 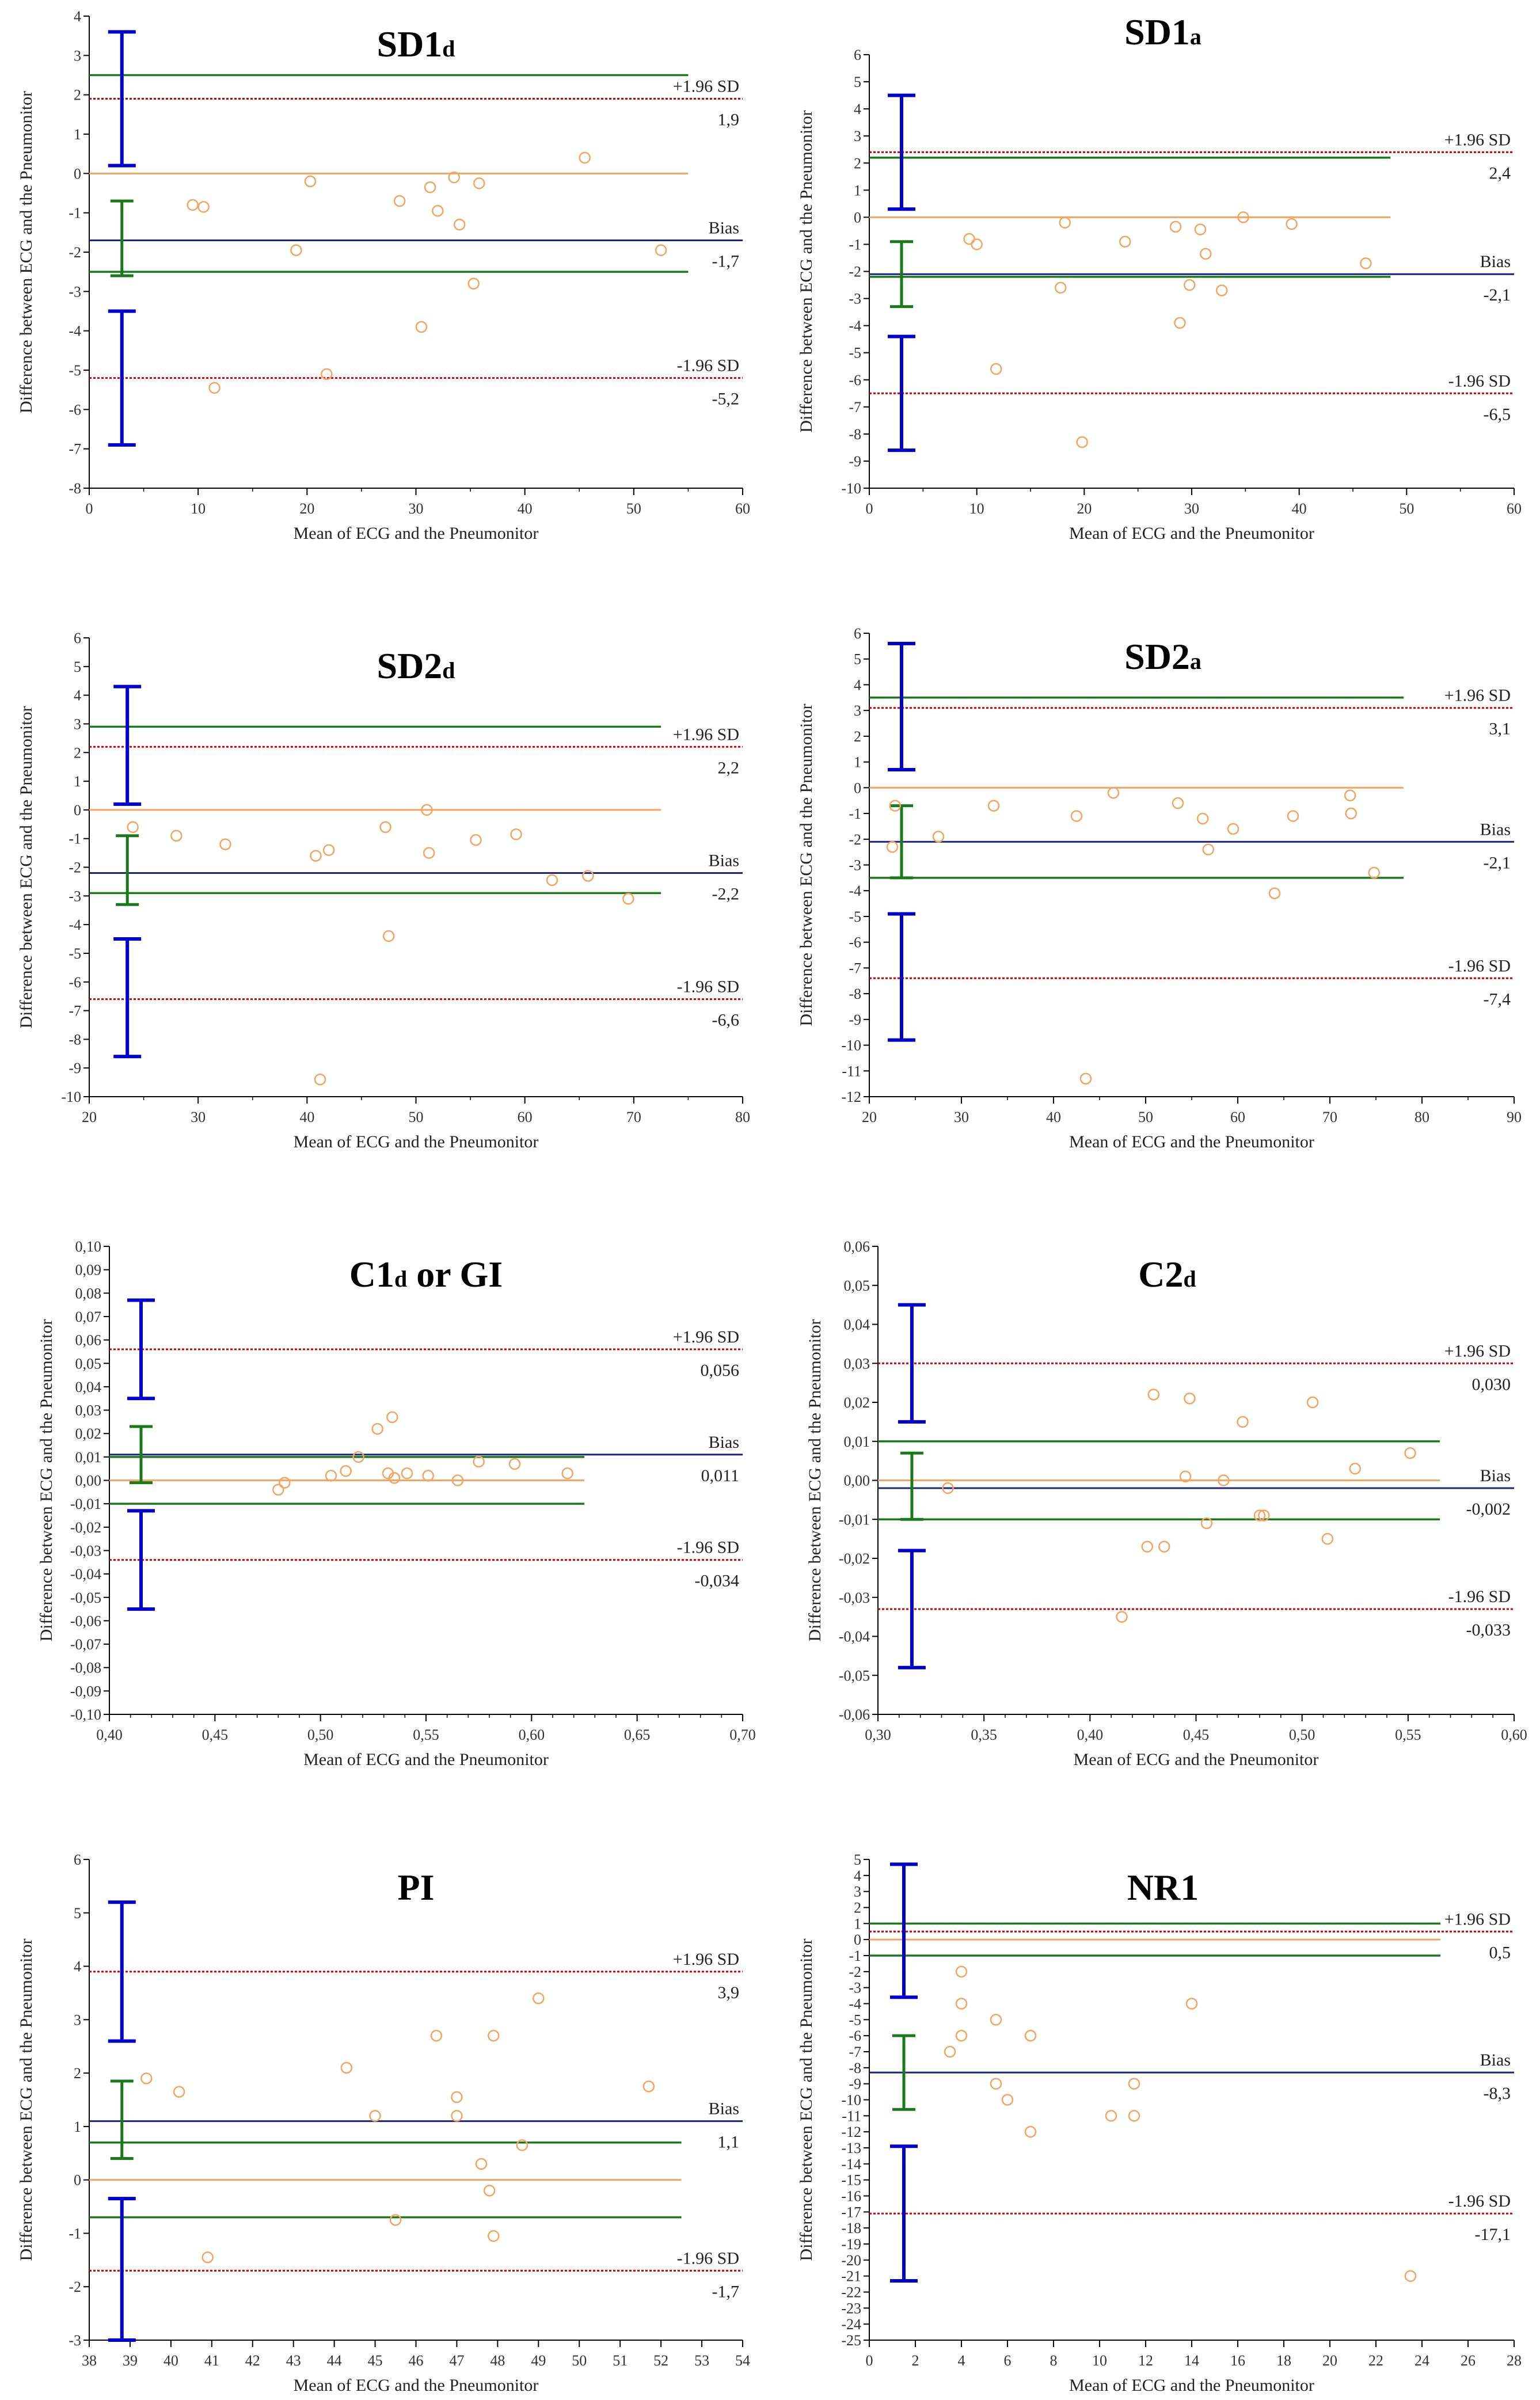 What do you see at coordinates (726, 894) in the screenshot?
I see `bias-value: -2,2` at bounding box center [726, 894].